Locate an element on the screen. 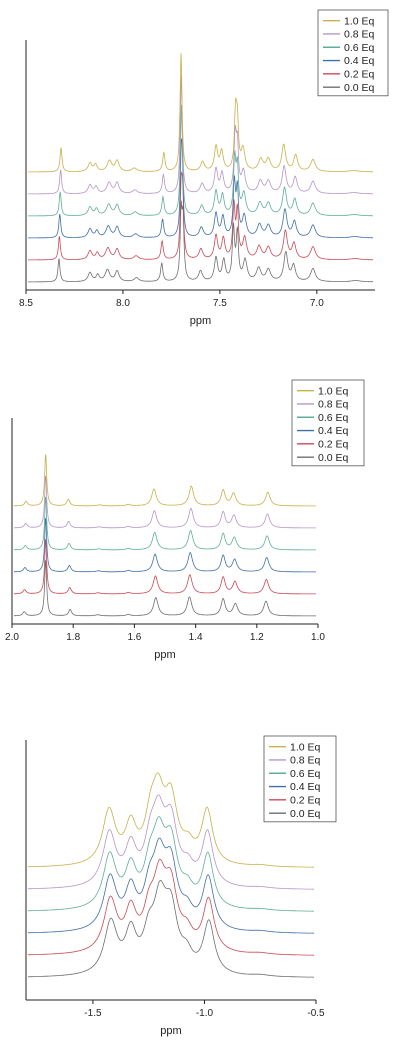  x-tick-label: -1.5 is located at coordinates (93, 1013).